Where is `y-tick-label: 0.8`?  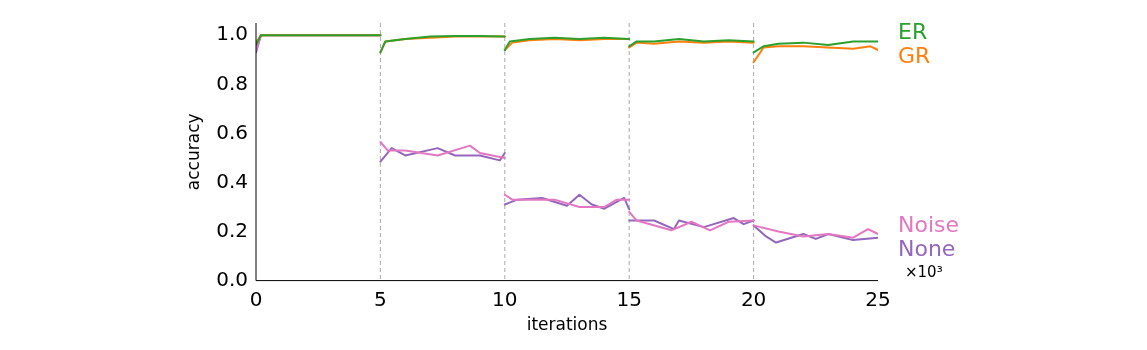 y-tick-label: 0.8 is located at coordinates (232, 82).